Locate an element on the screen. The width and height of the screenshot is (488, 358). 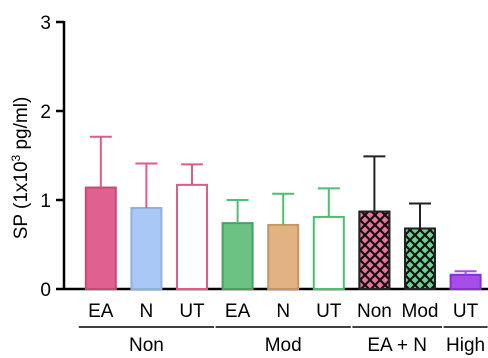
y-axis-label-sup: 3 is located at coordinates (16, 157).